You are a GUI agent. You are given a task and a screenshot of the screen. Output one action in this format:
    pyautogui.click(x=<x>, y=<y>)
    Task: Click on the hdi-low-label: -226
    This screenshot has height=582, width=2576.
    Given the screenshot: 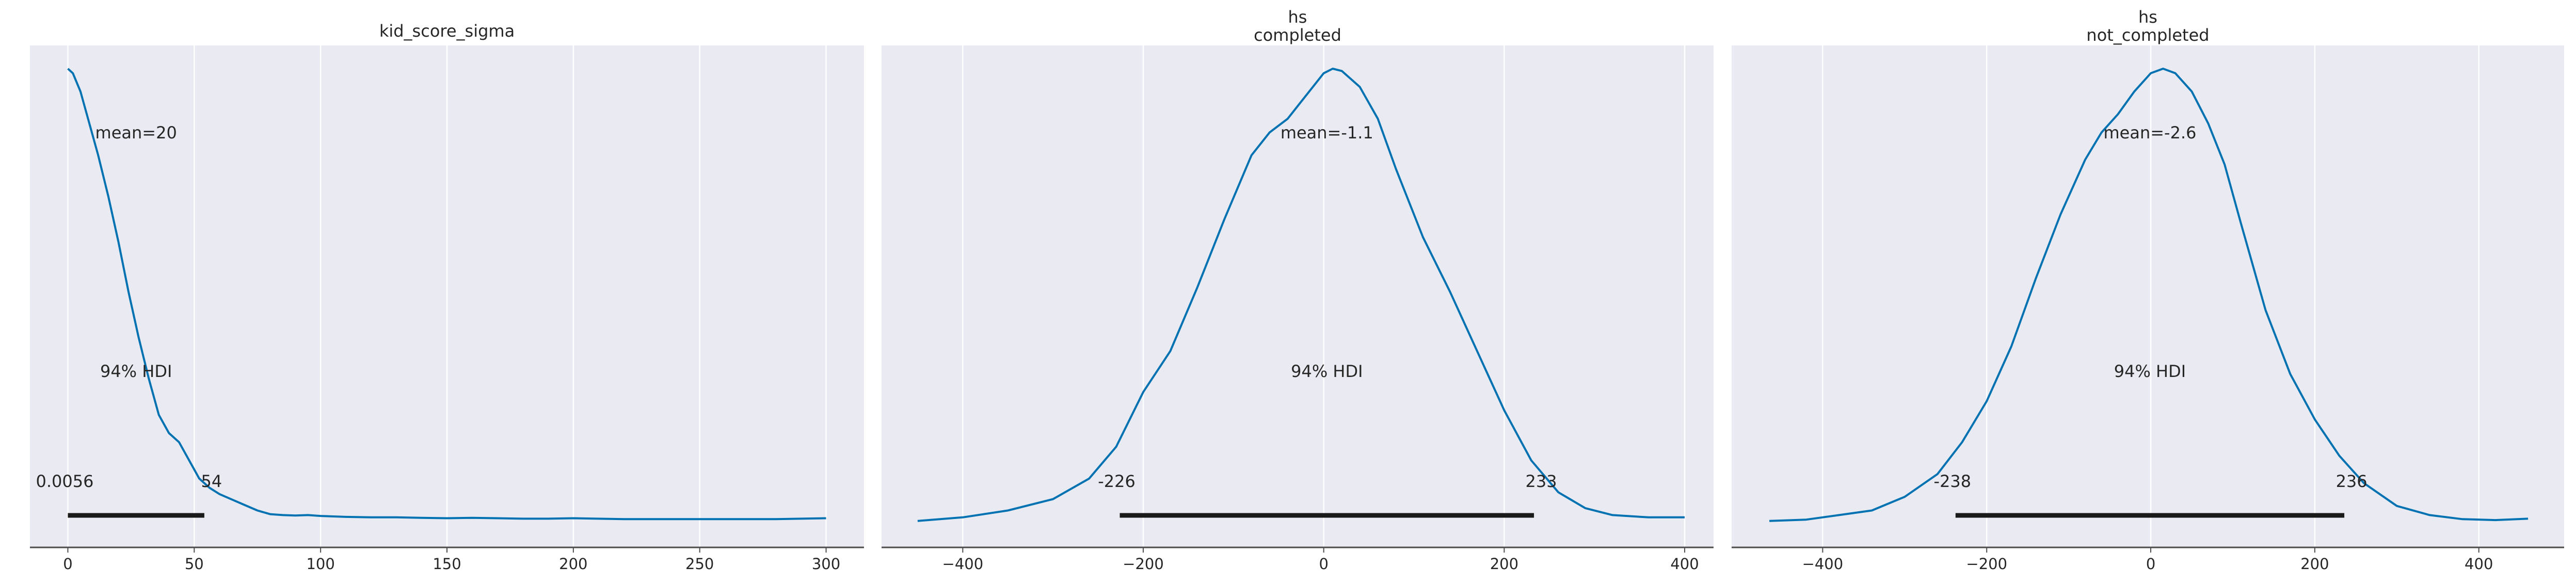 What is the action you would take?
    pyautogui.click(x=1116, y=481)
    